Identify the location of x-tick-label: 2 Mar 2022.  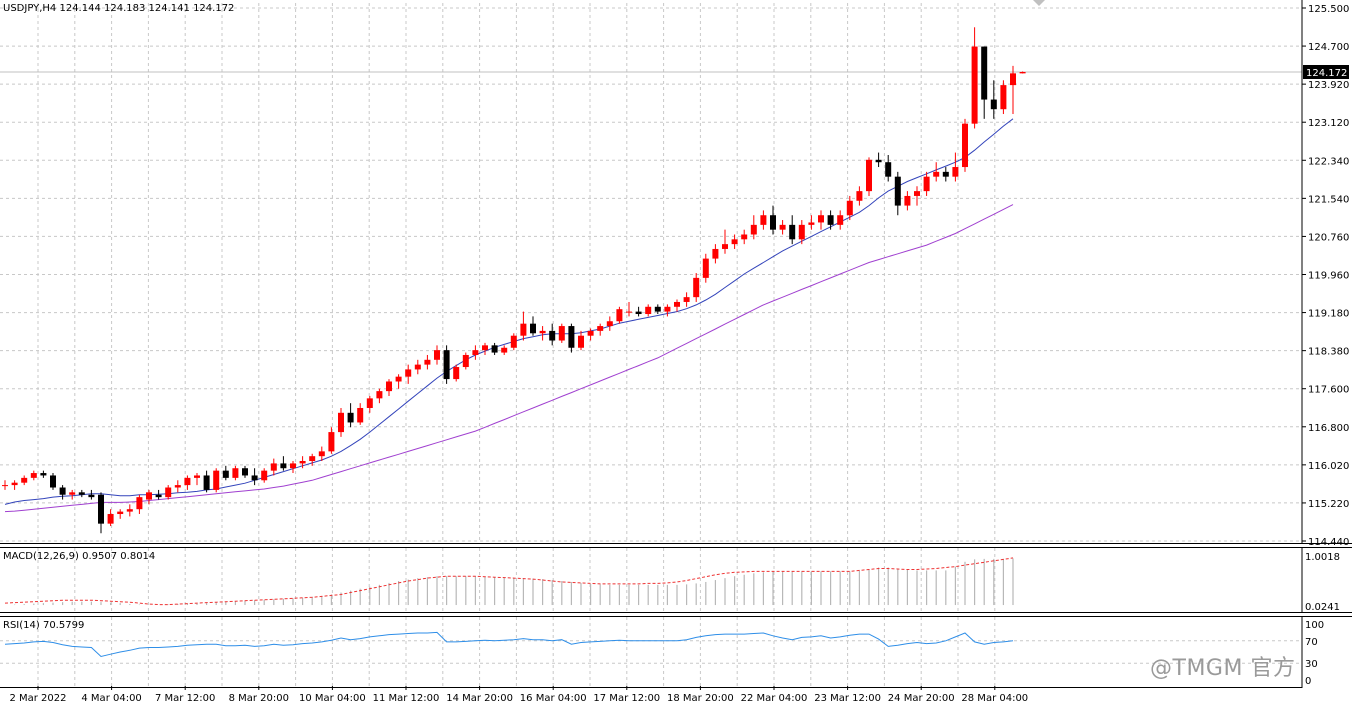
(37, 698).